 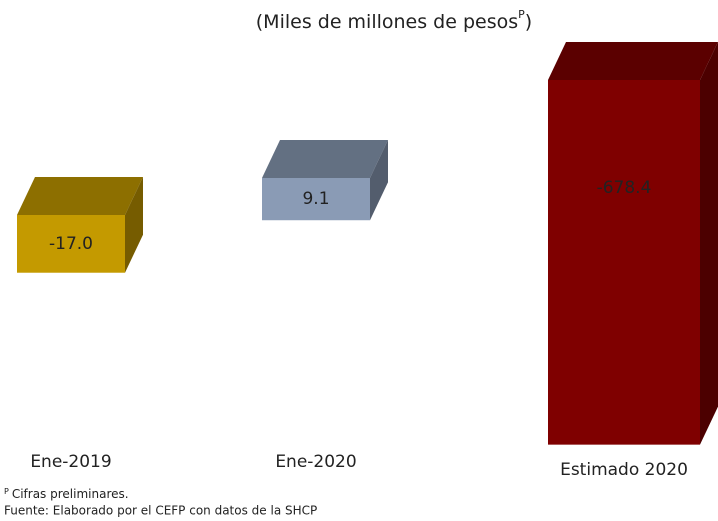 What do you see at coordinates (624, 188) in the screenshot?
I see `value-label: -678.4` at bounding box center [624, 188].